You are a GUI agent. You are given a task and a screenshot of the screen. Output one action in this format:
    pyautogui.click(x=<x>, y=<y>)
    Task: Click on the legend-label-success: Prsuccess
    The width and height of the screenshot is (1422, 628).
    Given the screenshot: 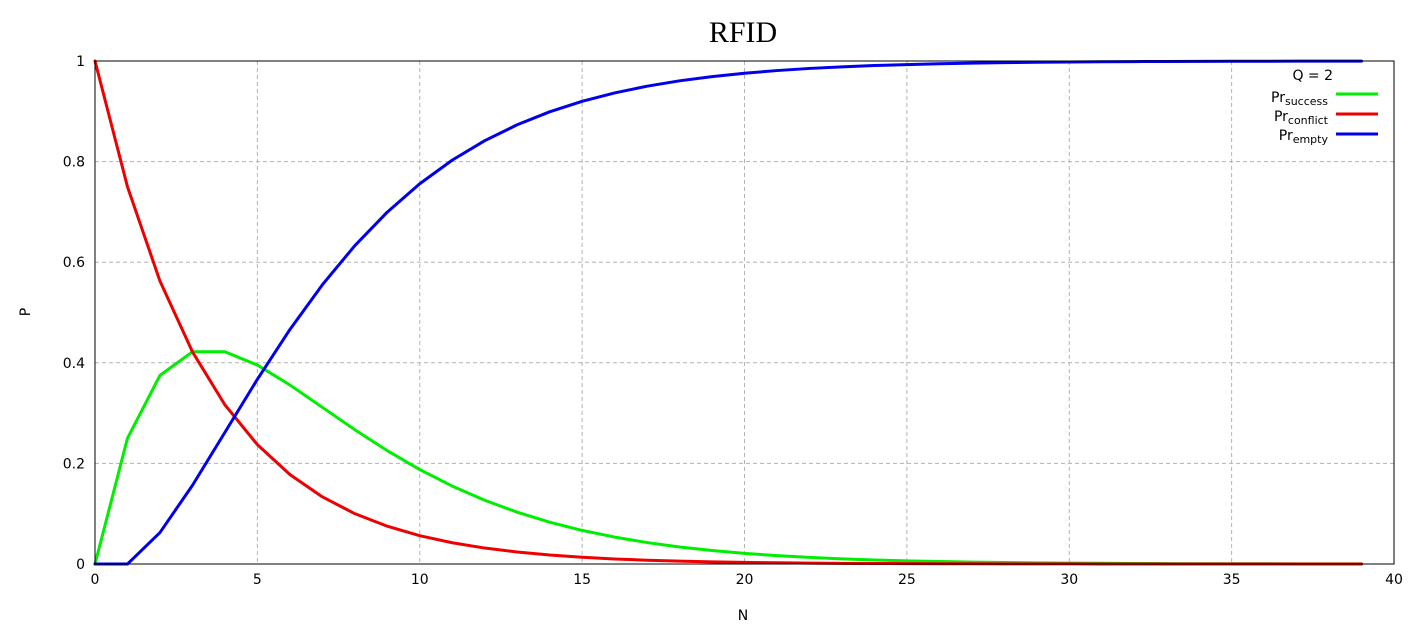 What is the action you would take?
    pyautogui.click(x=1299, y=99)
    